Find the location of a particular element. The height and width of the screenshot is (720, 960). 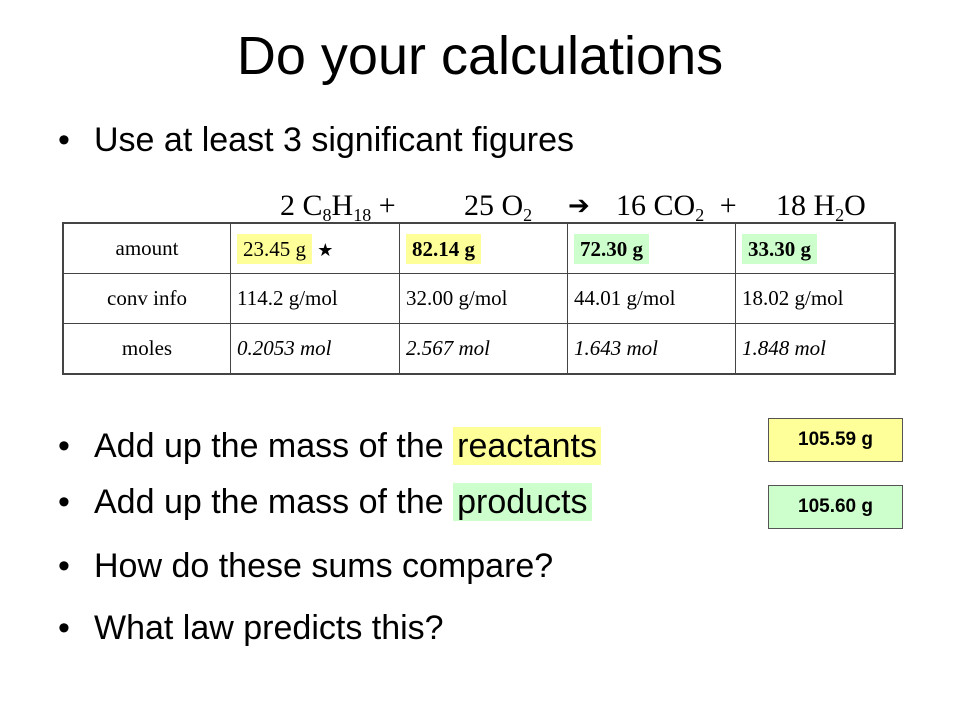

table-row-amount: amount 23.45 g ★ 82.14 g 72.30 g 33.30 g is located at coordinates (479, 248).